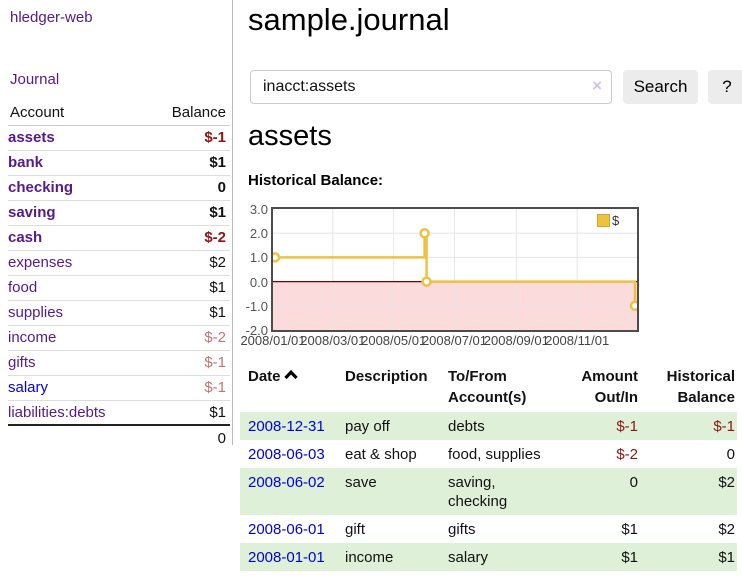 The image size is (742, 582). Describe the element at coordinates (25, 237) in the screenshot. I see `account-link: cash` at that location.